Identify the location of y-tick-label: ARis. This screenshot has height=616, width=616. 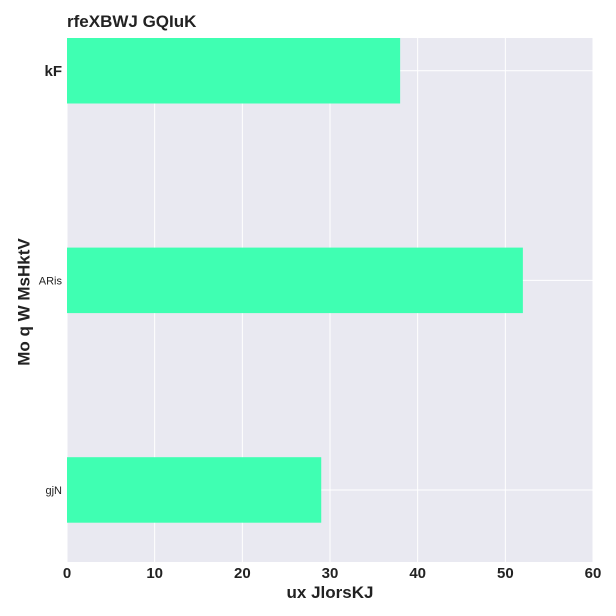
(51, 281).